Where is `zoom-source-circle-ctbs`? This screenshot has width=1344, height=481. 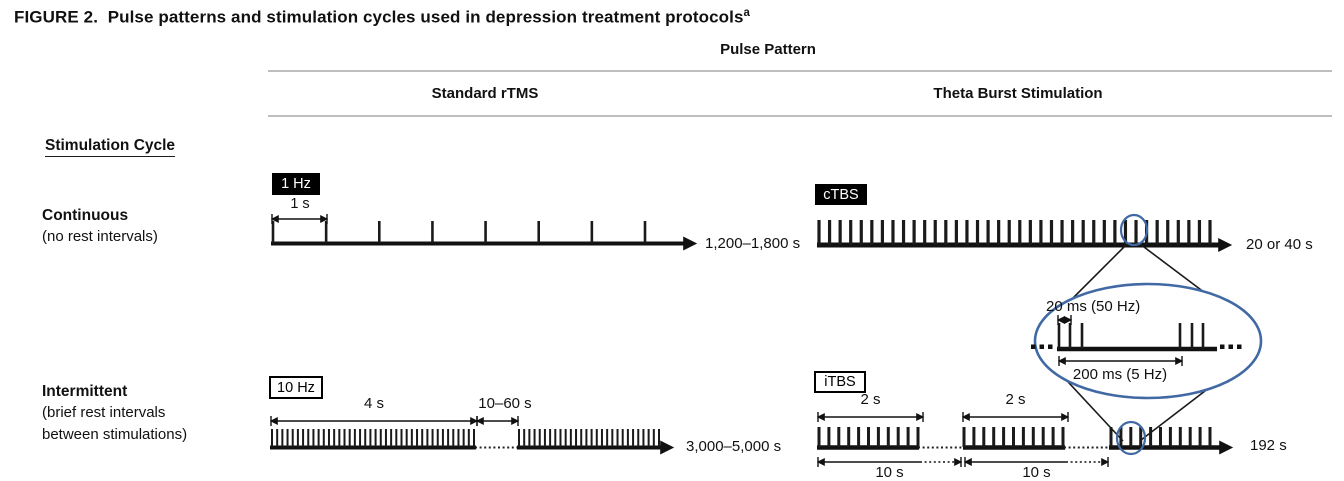
zoom-source-circle-ctbs is located at coordinates (1134, 230).